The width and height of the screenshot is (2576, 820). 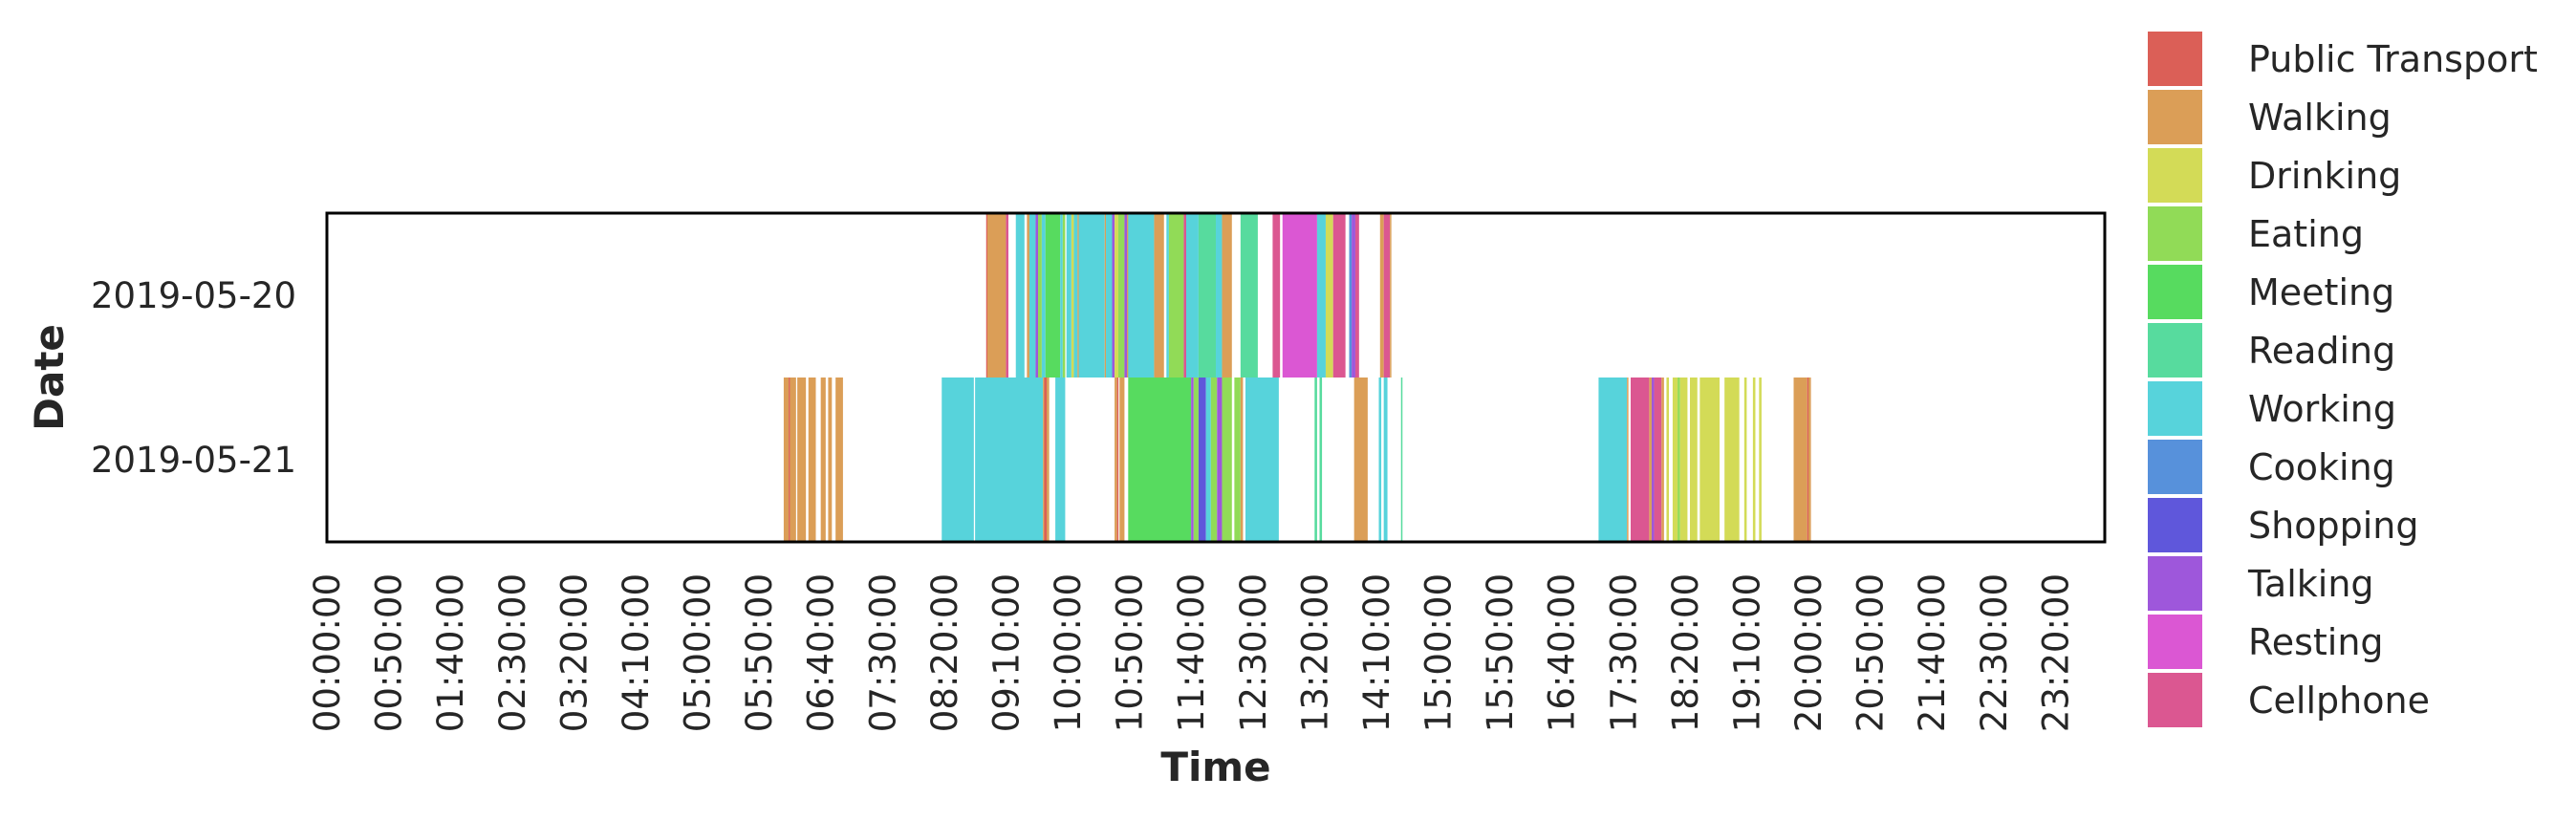 I want to click on segment-resting, so click(x=1299, y=295).